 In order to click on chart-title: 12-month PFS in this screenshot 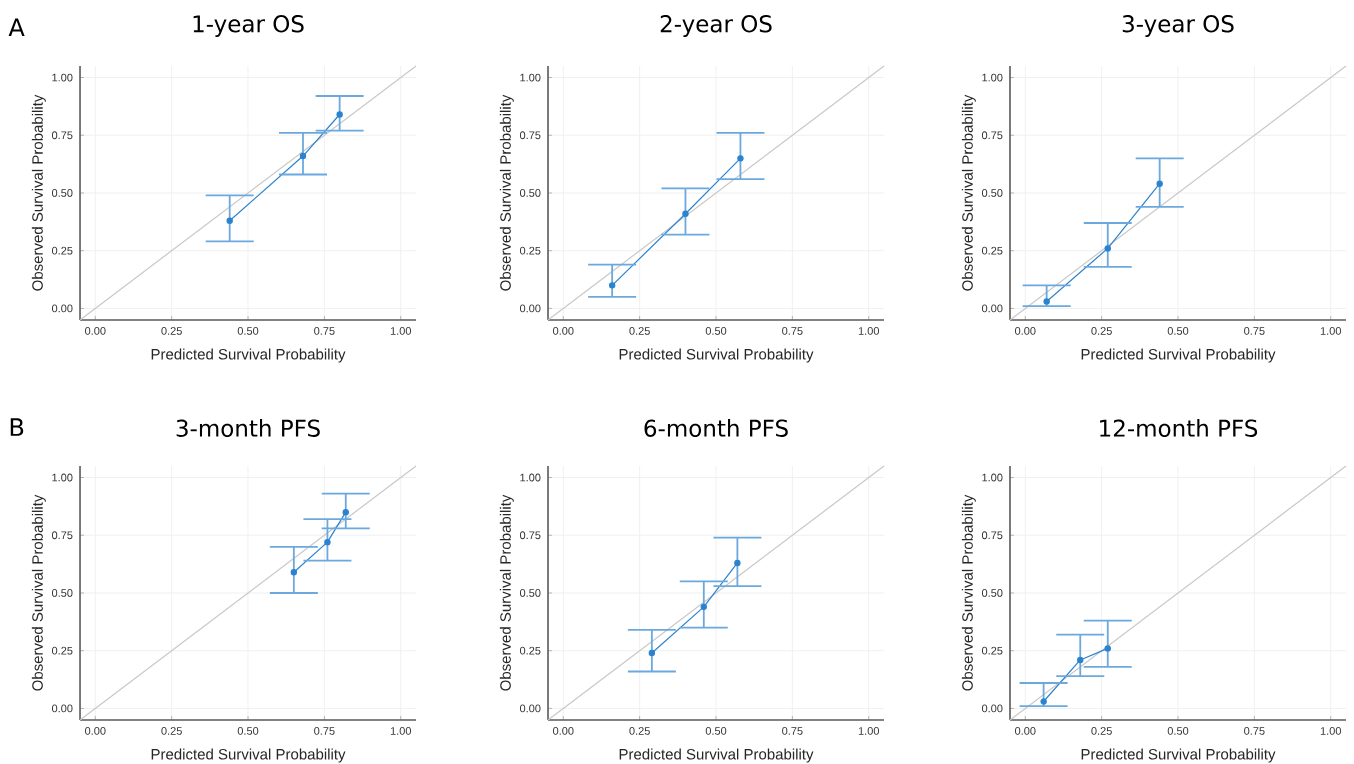, I will do `click(1179, 428)`.